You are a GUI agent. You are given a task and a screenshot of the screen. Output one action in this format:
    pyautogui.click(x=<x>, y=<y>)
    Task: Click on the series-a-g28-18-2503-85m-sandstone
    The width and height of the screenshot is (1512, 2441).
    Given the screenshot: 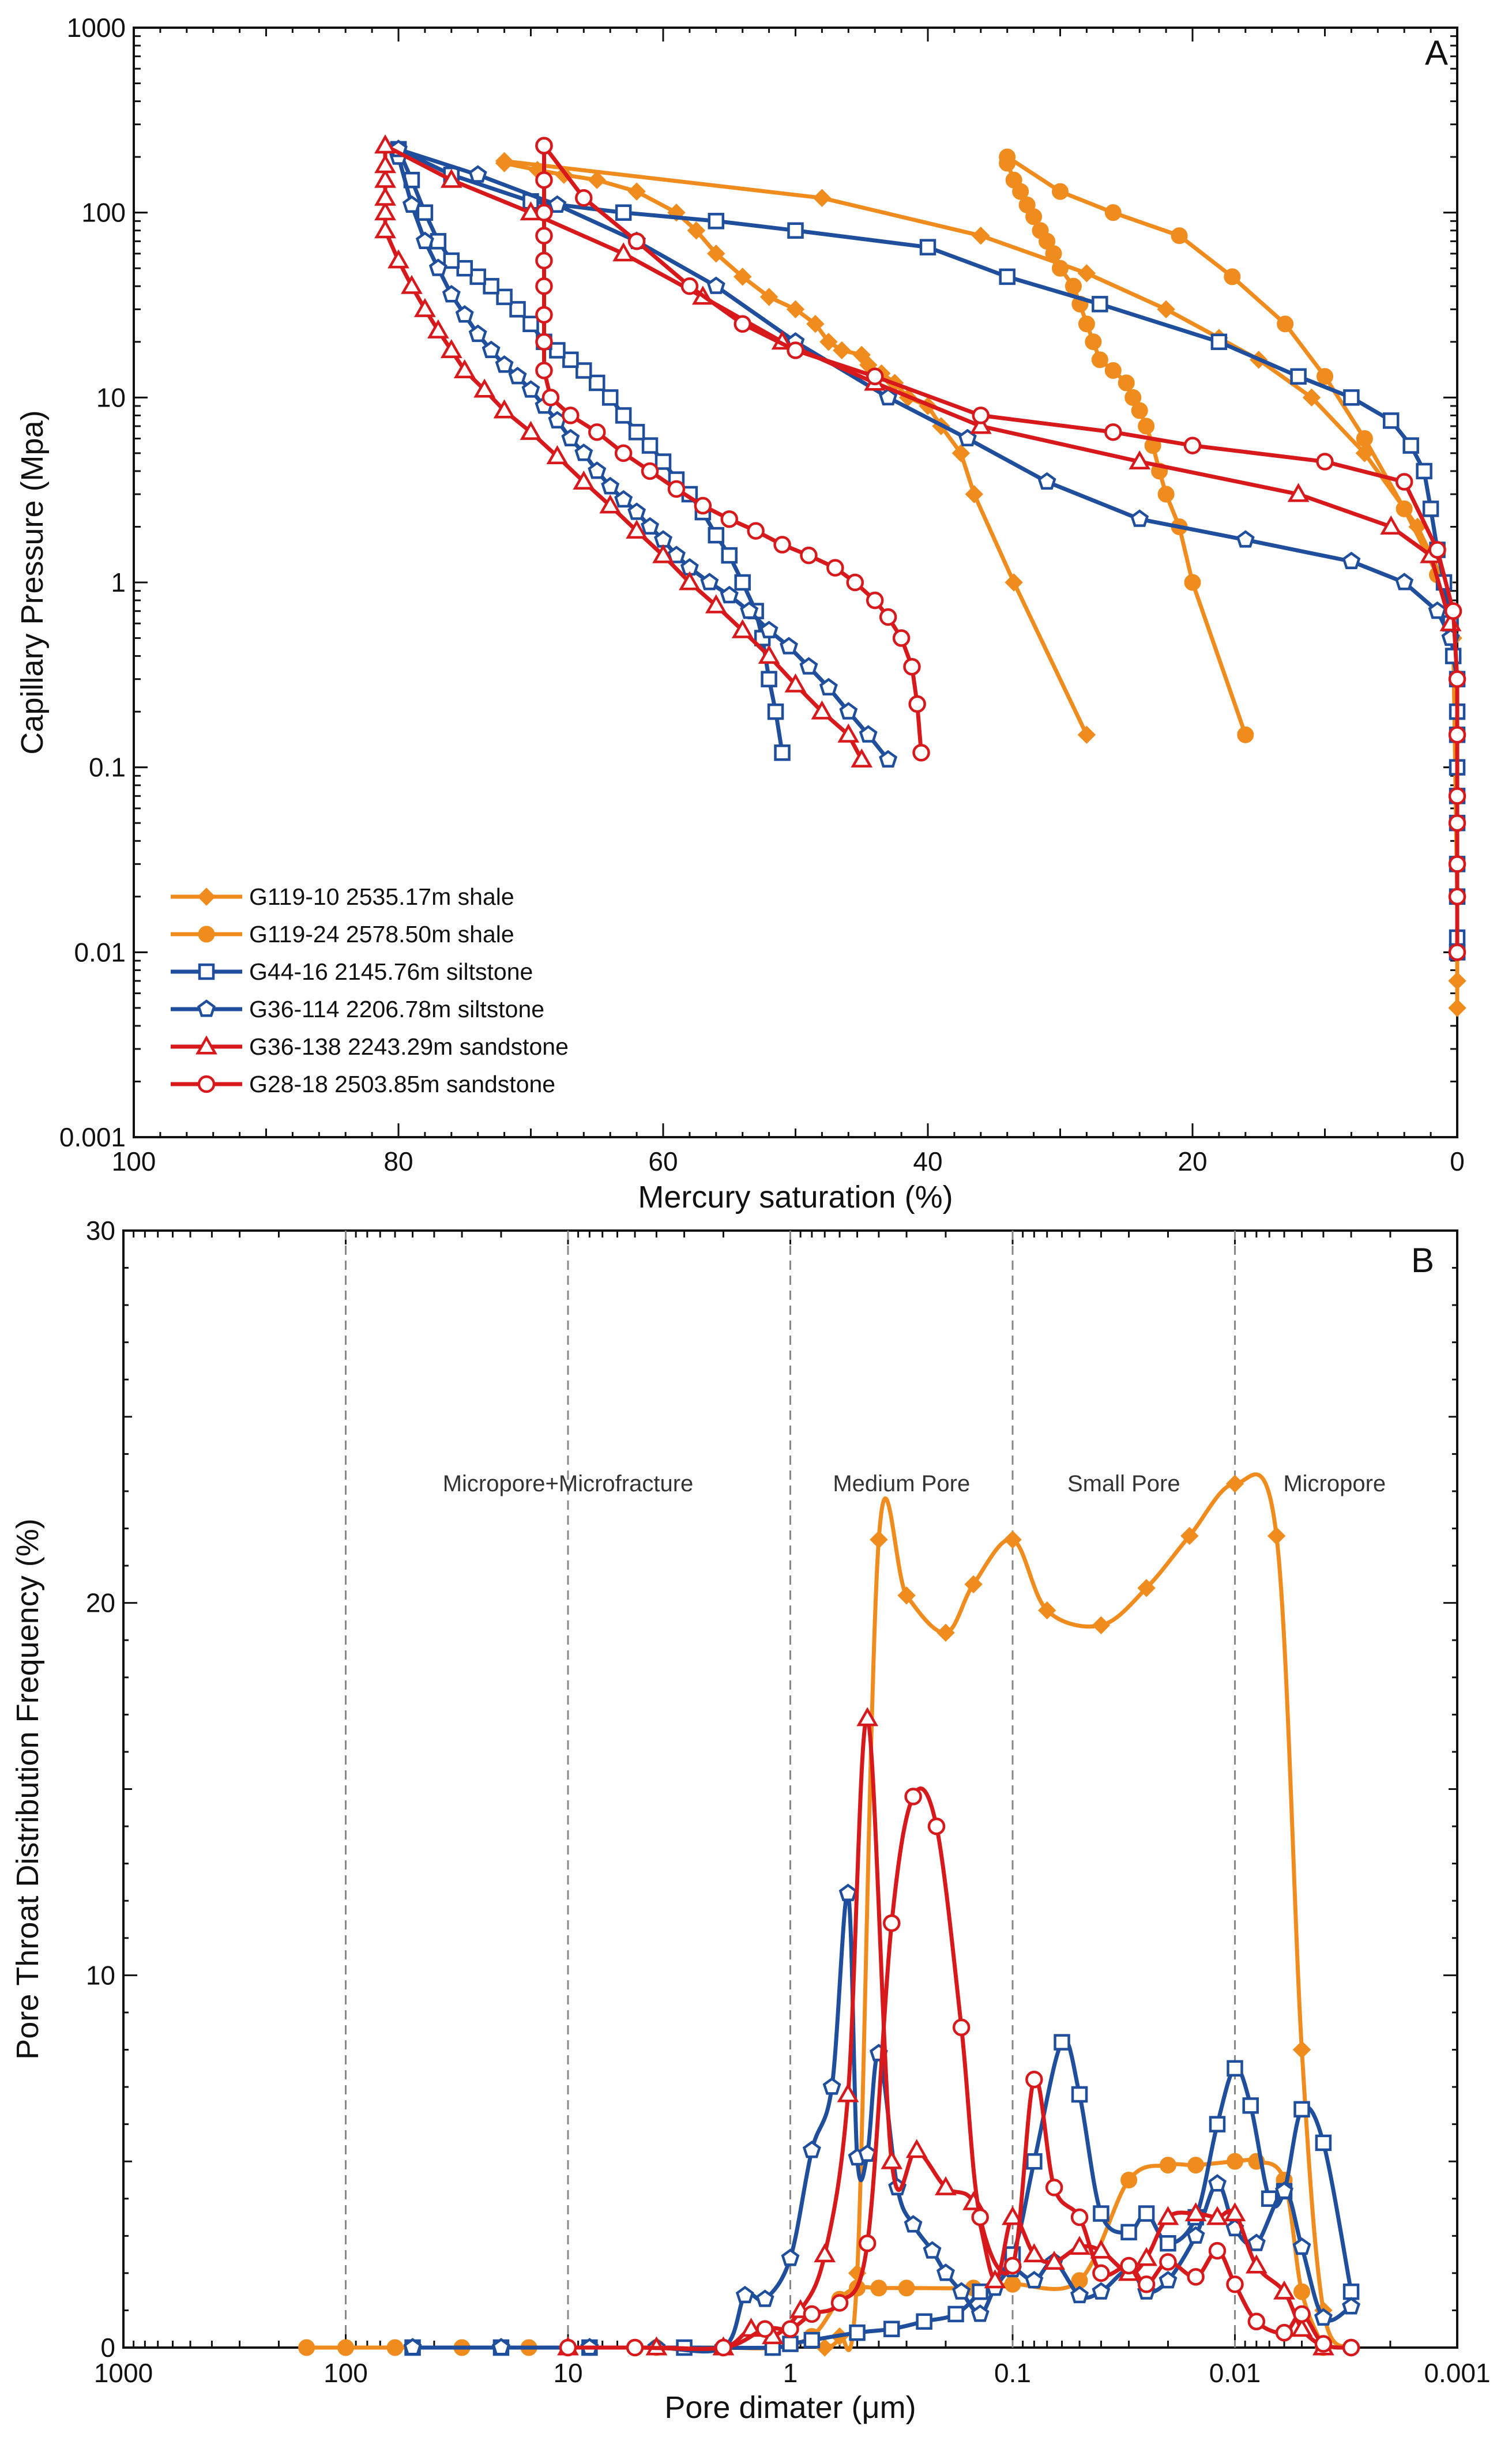 What is the action you would take?
    pyautogui.click(x=732, y=449)
    